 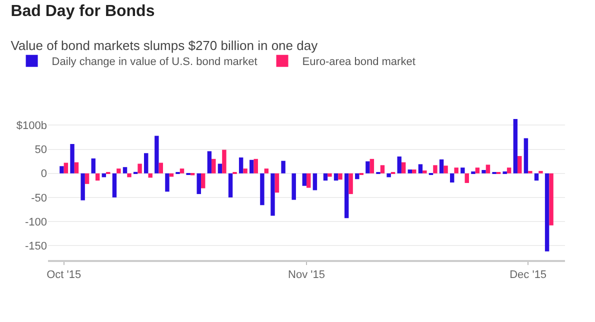 I want to click on legend-label: Euro-area bond market, so click(x=359, y=62).